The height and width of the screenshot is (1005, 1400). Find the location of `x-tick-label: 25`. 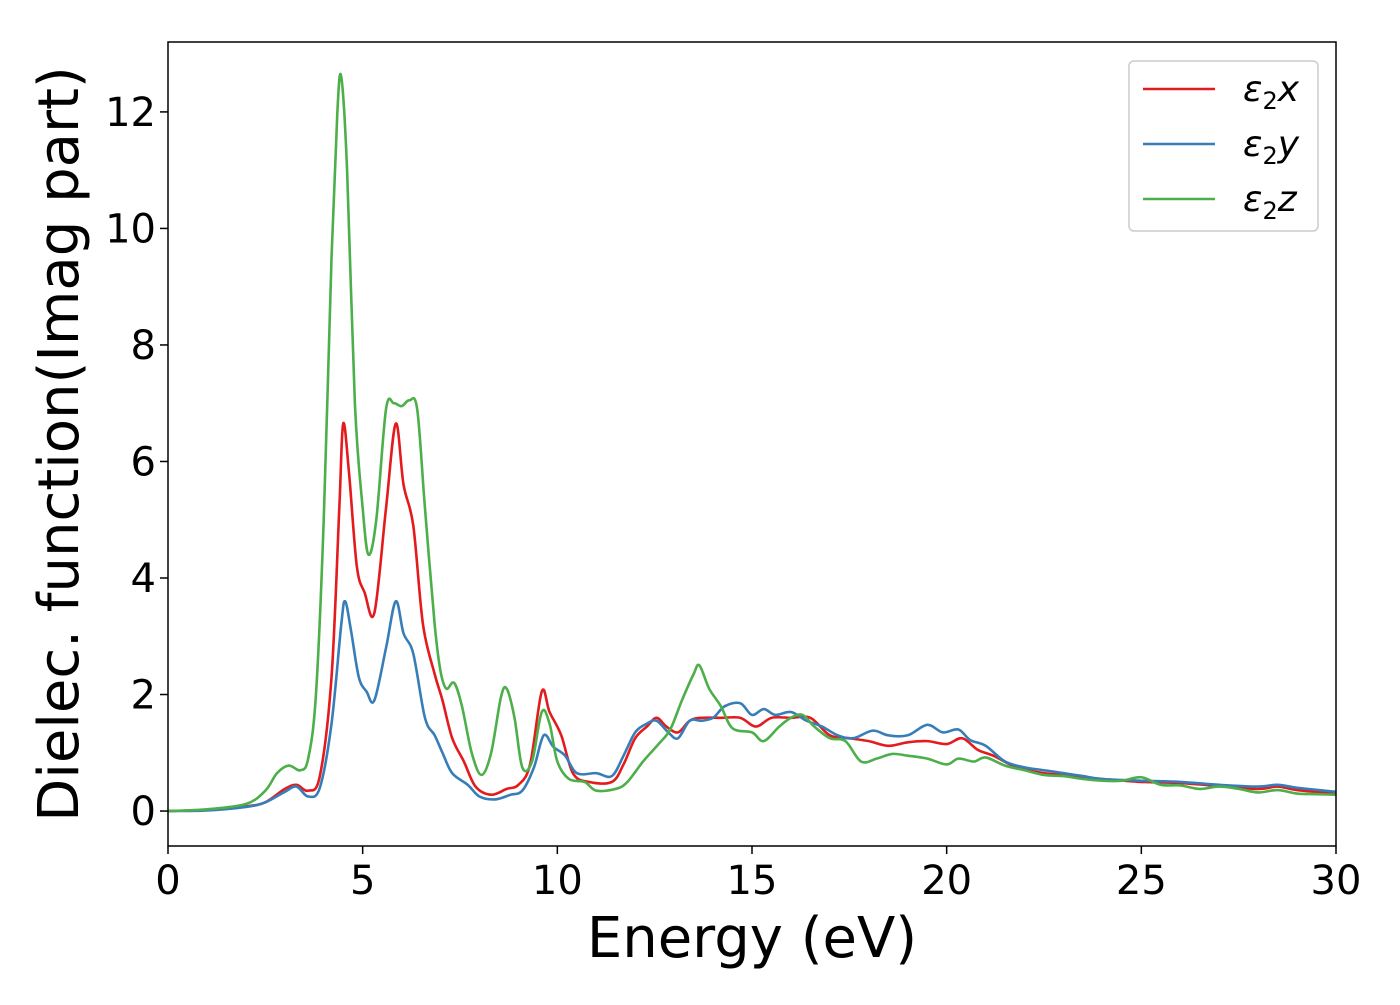

x-tick-label: 25 is located at coordinates (1141, 881).